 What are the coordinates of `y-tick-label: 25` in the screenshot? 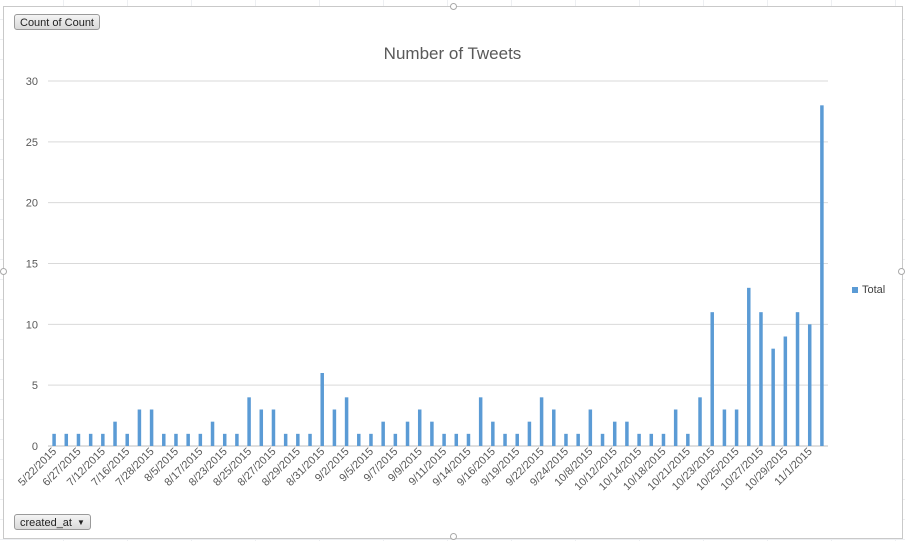 It's located at (32, 143).